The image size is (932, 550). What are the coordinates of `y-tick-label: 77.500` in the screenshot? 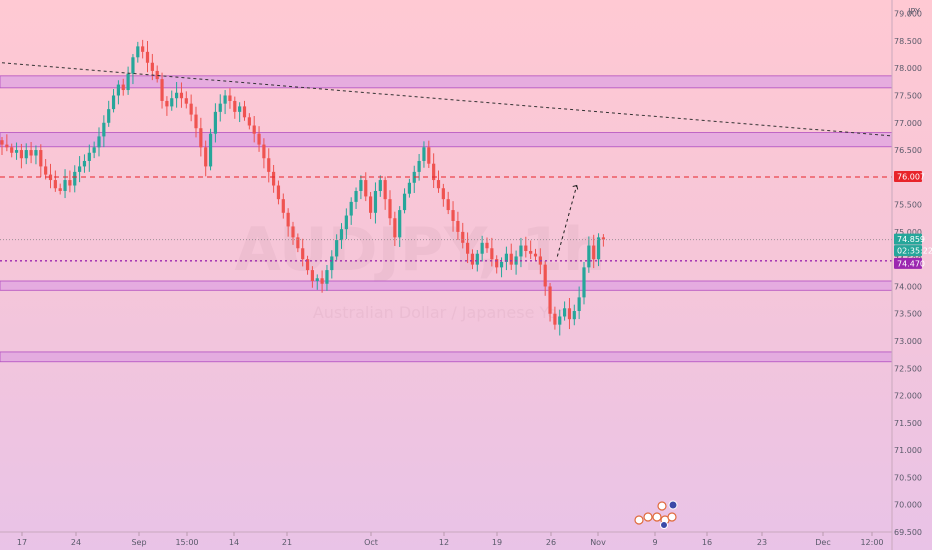 It's located at (908, 95).